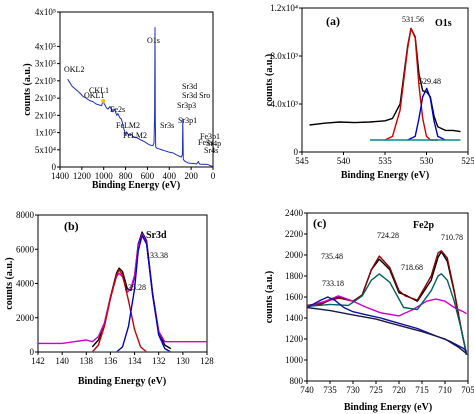 The image size is (474, 414). Describe the element at coordinates (135, 361) in the screenshot. I see `x-tick-label: 134` at that location.